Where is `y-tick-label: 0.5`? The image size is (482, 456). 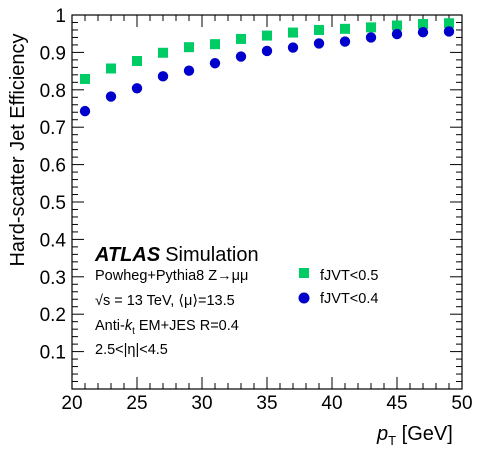
y-tick-label: 0.5 is located at coordinates (53, 203).